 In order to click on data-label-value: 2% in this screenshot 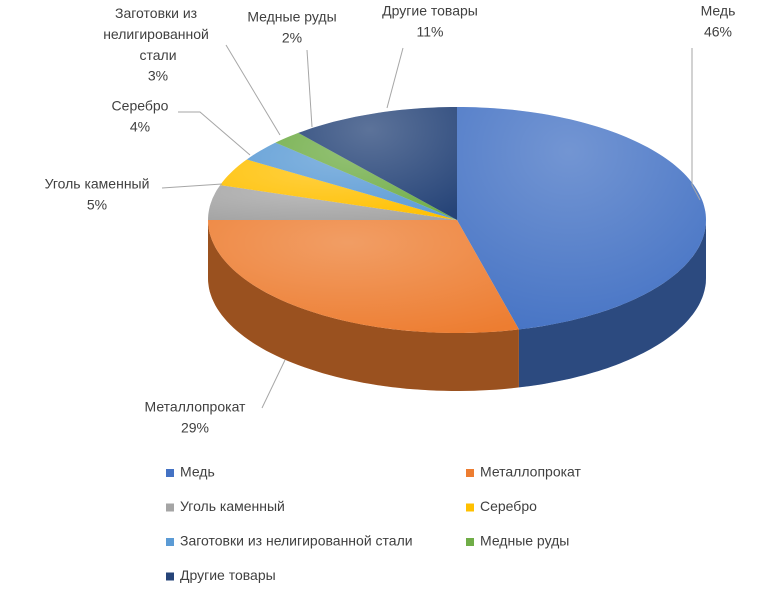, I will do `click(292, 38)`.